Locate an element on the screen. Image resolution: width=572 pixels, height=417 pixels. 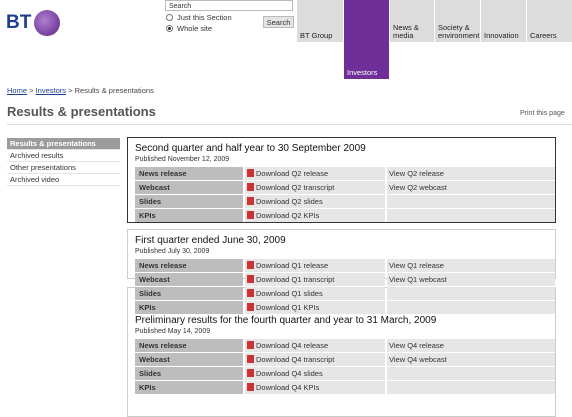
crumb-item: Home is located at coordinates (17, 90).